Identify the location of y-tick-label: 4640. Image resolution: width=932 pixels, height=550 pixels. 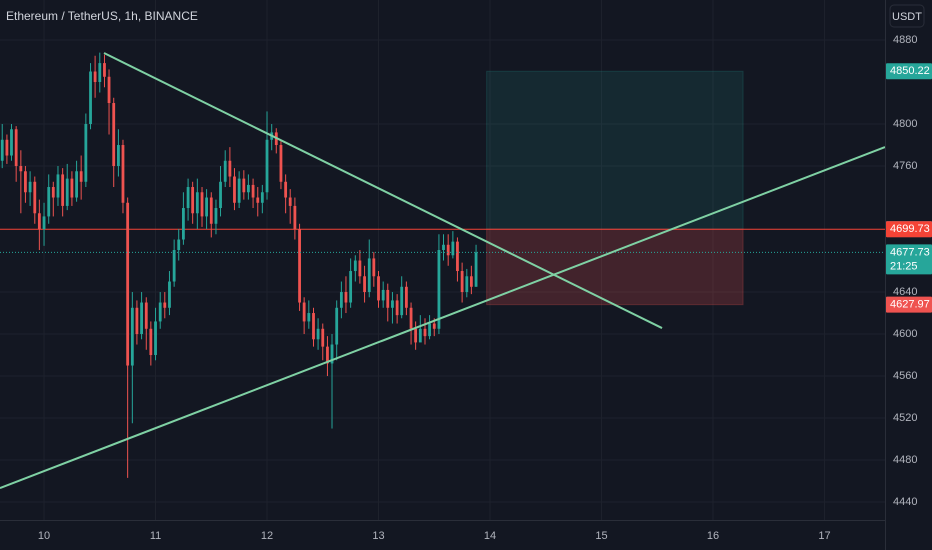
(905, 292).